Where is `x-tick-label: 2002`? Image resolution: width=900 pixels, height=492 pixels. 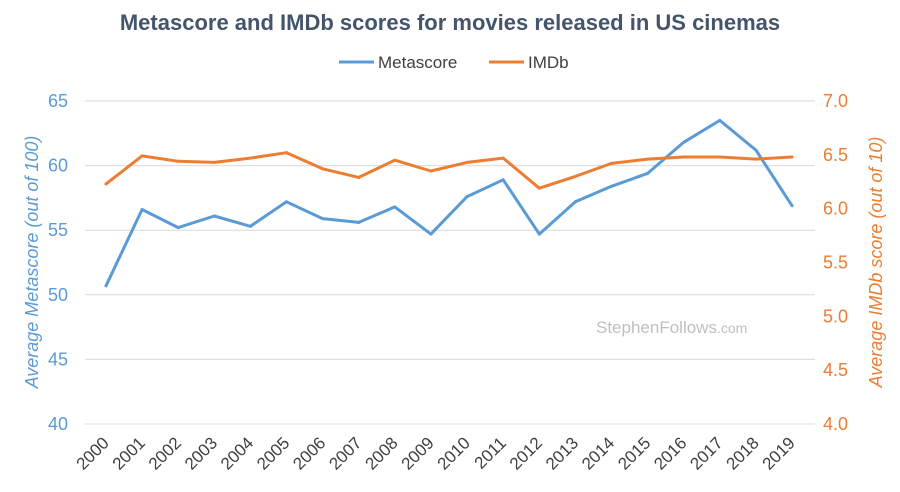 x-tick-label: 2002 is located at coordinates (165, 453).